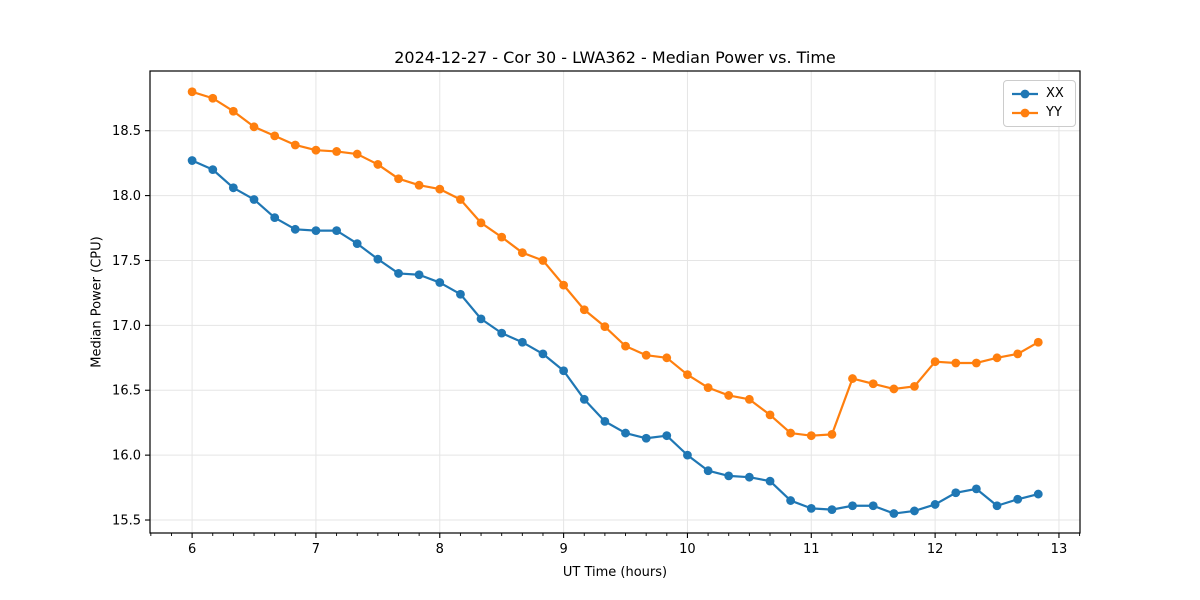  What do you see at coordinates (1039, 113) in the screenshot?
I see `legend-item-yy: YY` at bounding box center [1039, 113].